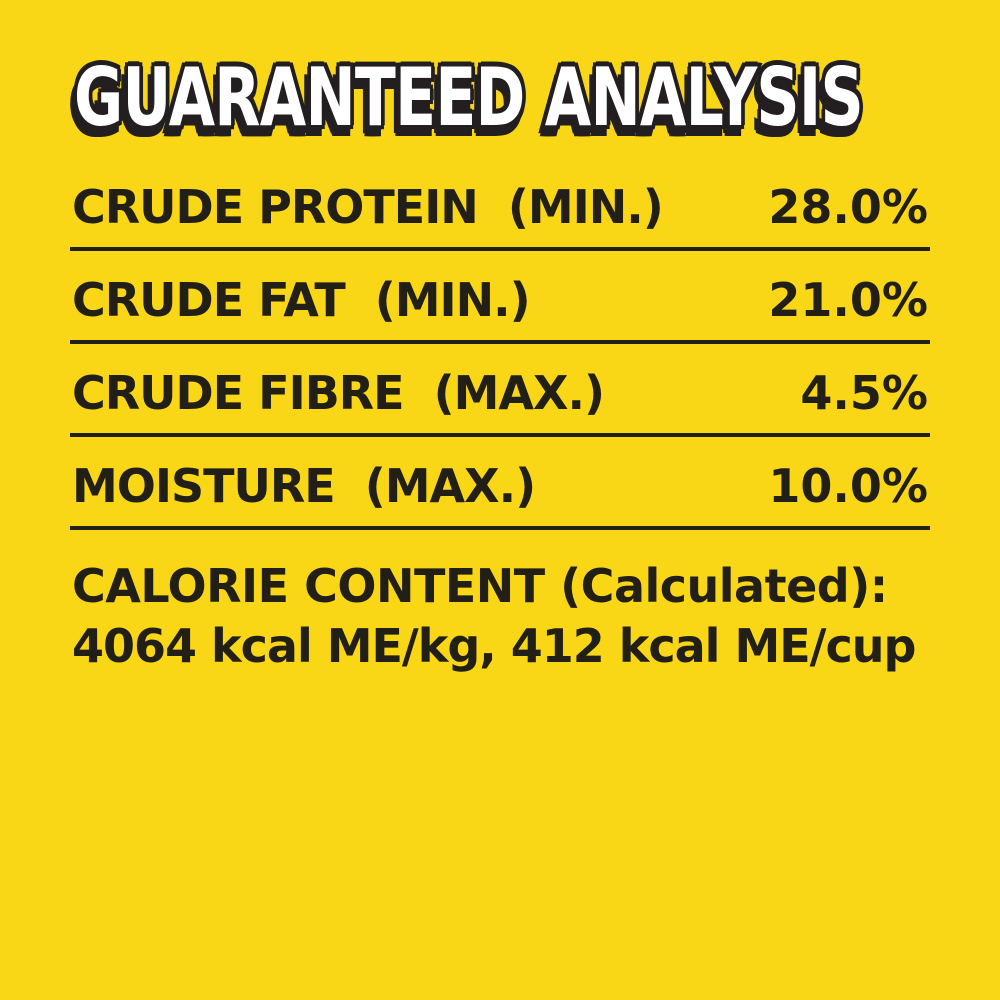  I want to click on table-row: MOISTURE (MAX.) 10.0%, so click(500, 481).